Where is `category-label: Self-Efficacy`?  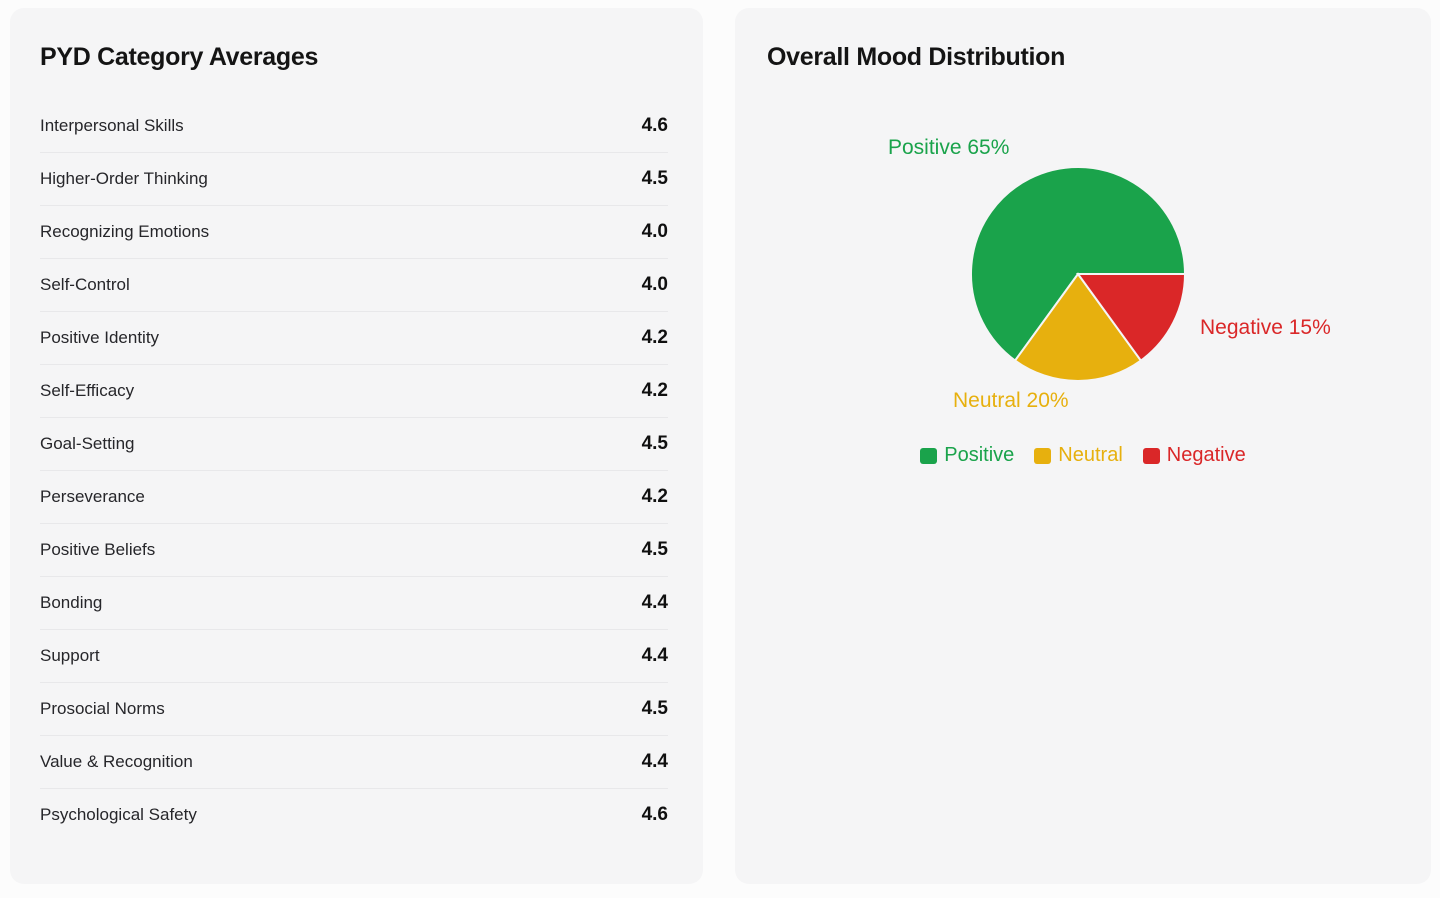
category-label: Self-Efficacy is located at coordinates (87, 390).